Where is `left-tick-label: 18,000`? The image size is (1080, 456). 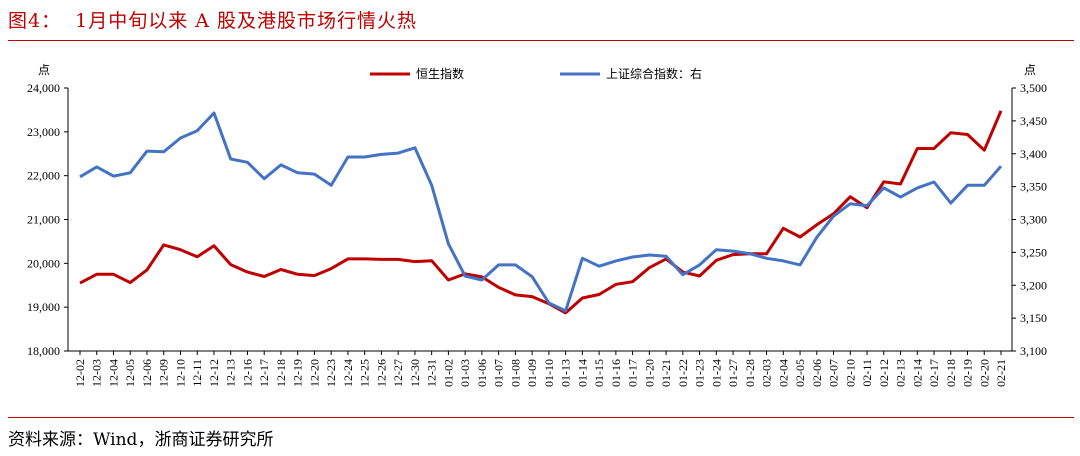 left-tick-label: 18,000 is located at coordinates (43, 351).